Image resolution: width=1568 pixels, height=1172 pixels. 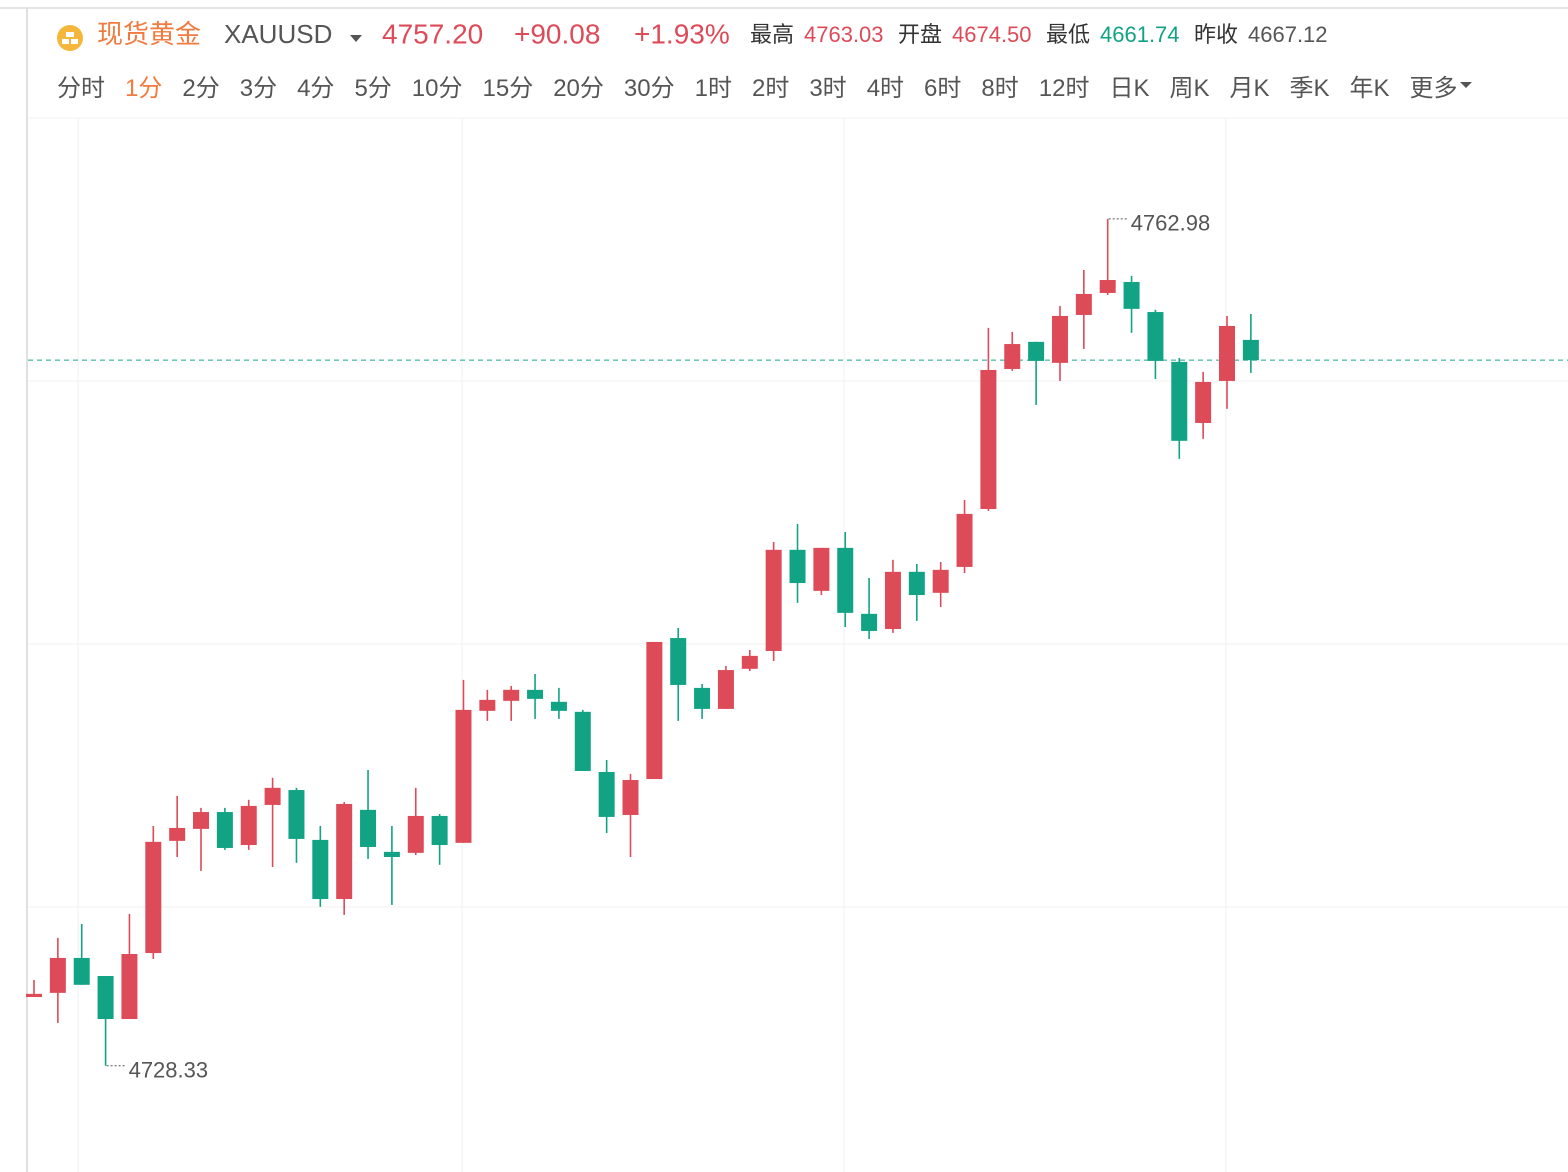 What do you see at coordinates (432, 33) in the screenshot?
I see `last-price: 4757.20` at bounding box center [432, 33].